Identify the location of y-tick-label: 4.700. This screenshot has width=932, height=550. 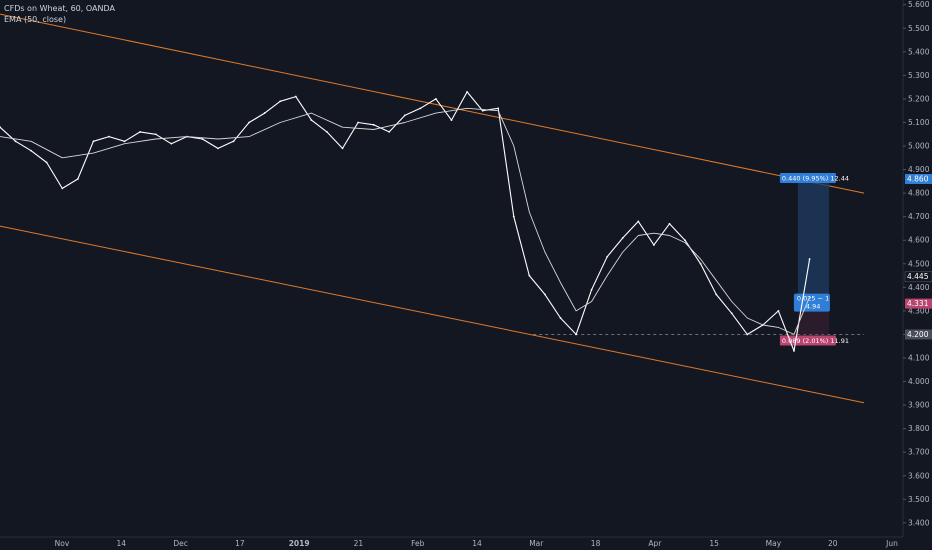
(919, 216).